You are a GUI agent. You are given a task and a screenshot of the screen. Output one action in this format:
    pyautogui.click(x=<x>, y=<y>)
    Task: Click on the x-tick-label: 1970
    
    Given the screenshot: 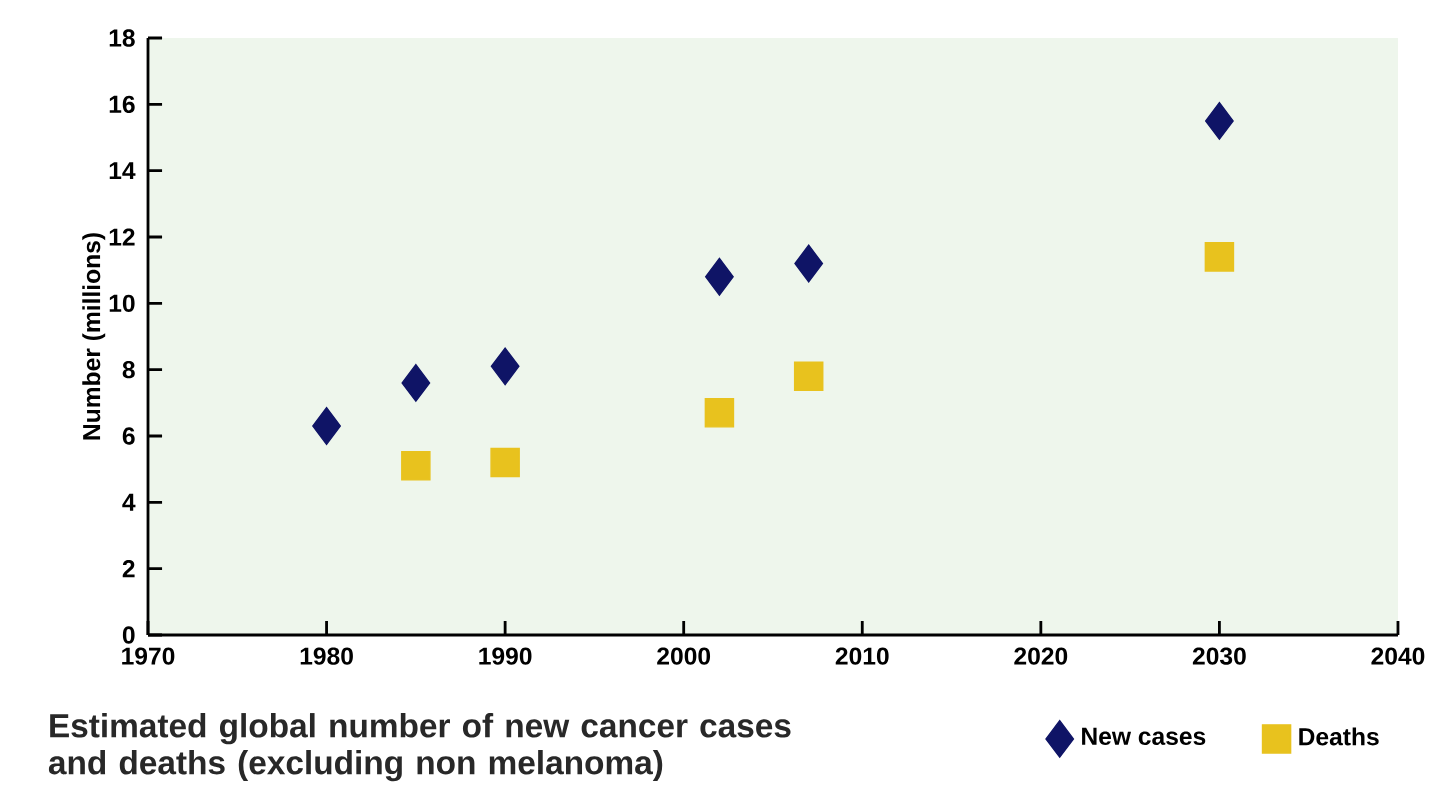 What is the action you would take?
    pyautogui.click(x=148, y=656)
    